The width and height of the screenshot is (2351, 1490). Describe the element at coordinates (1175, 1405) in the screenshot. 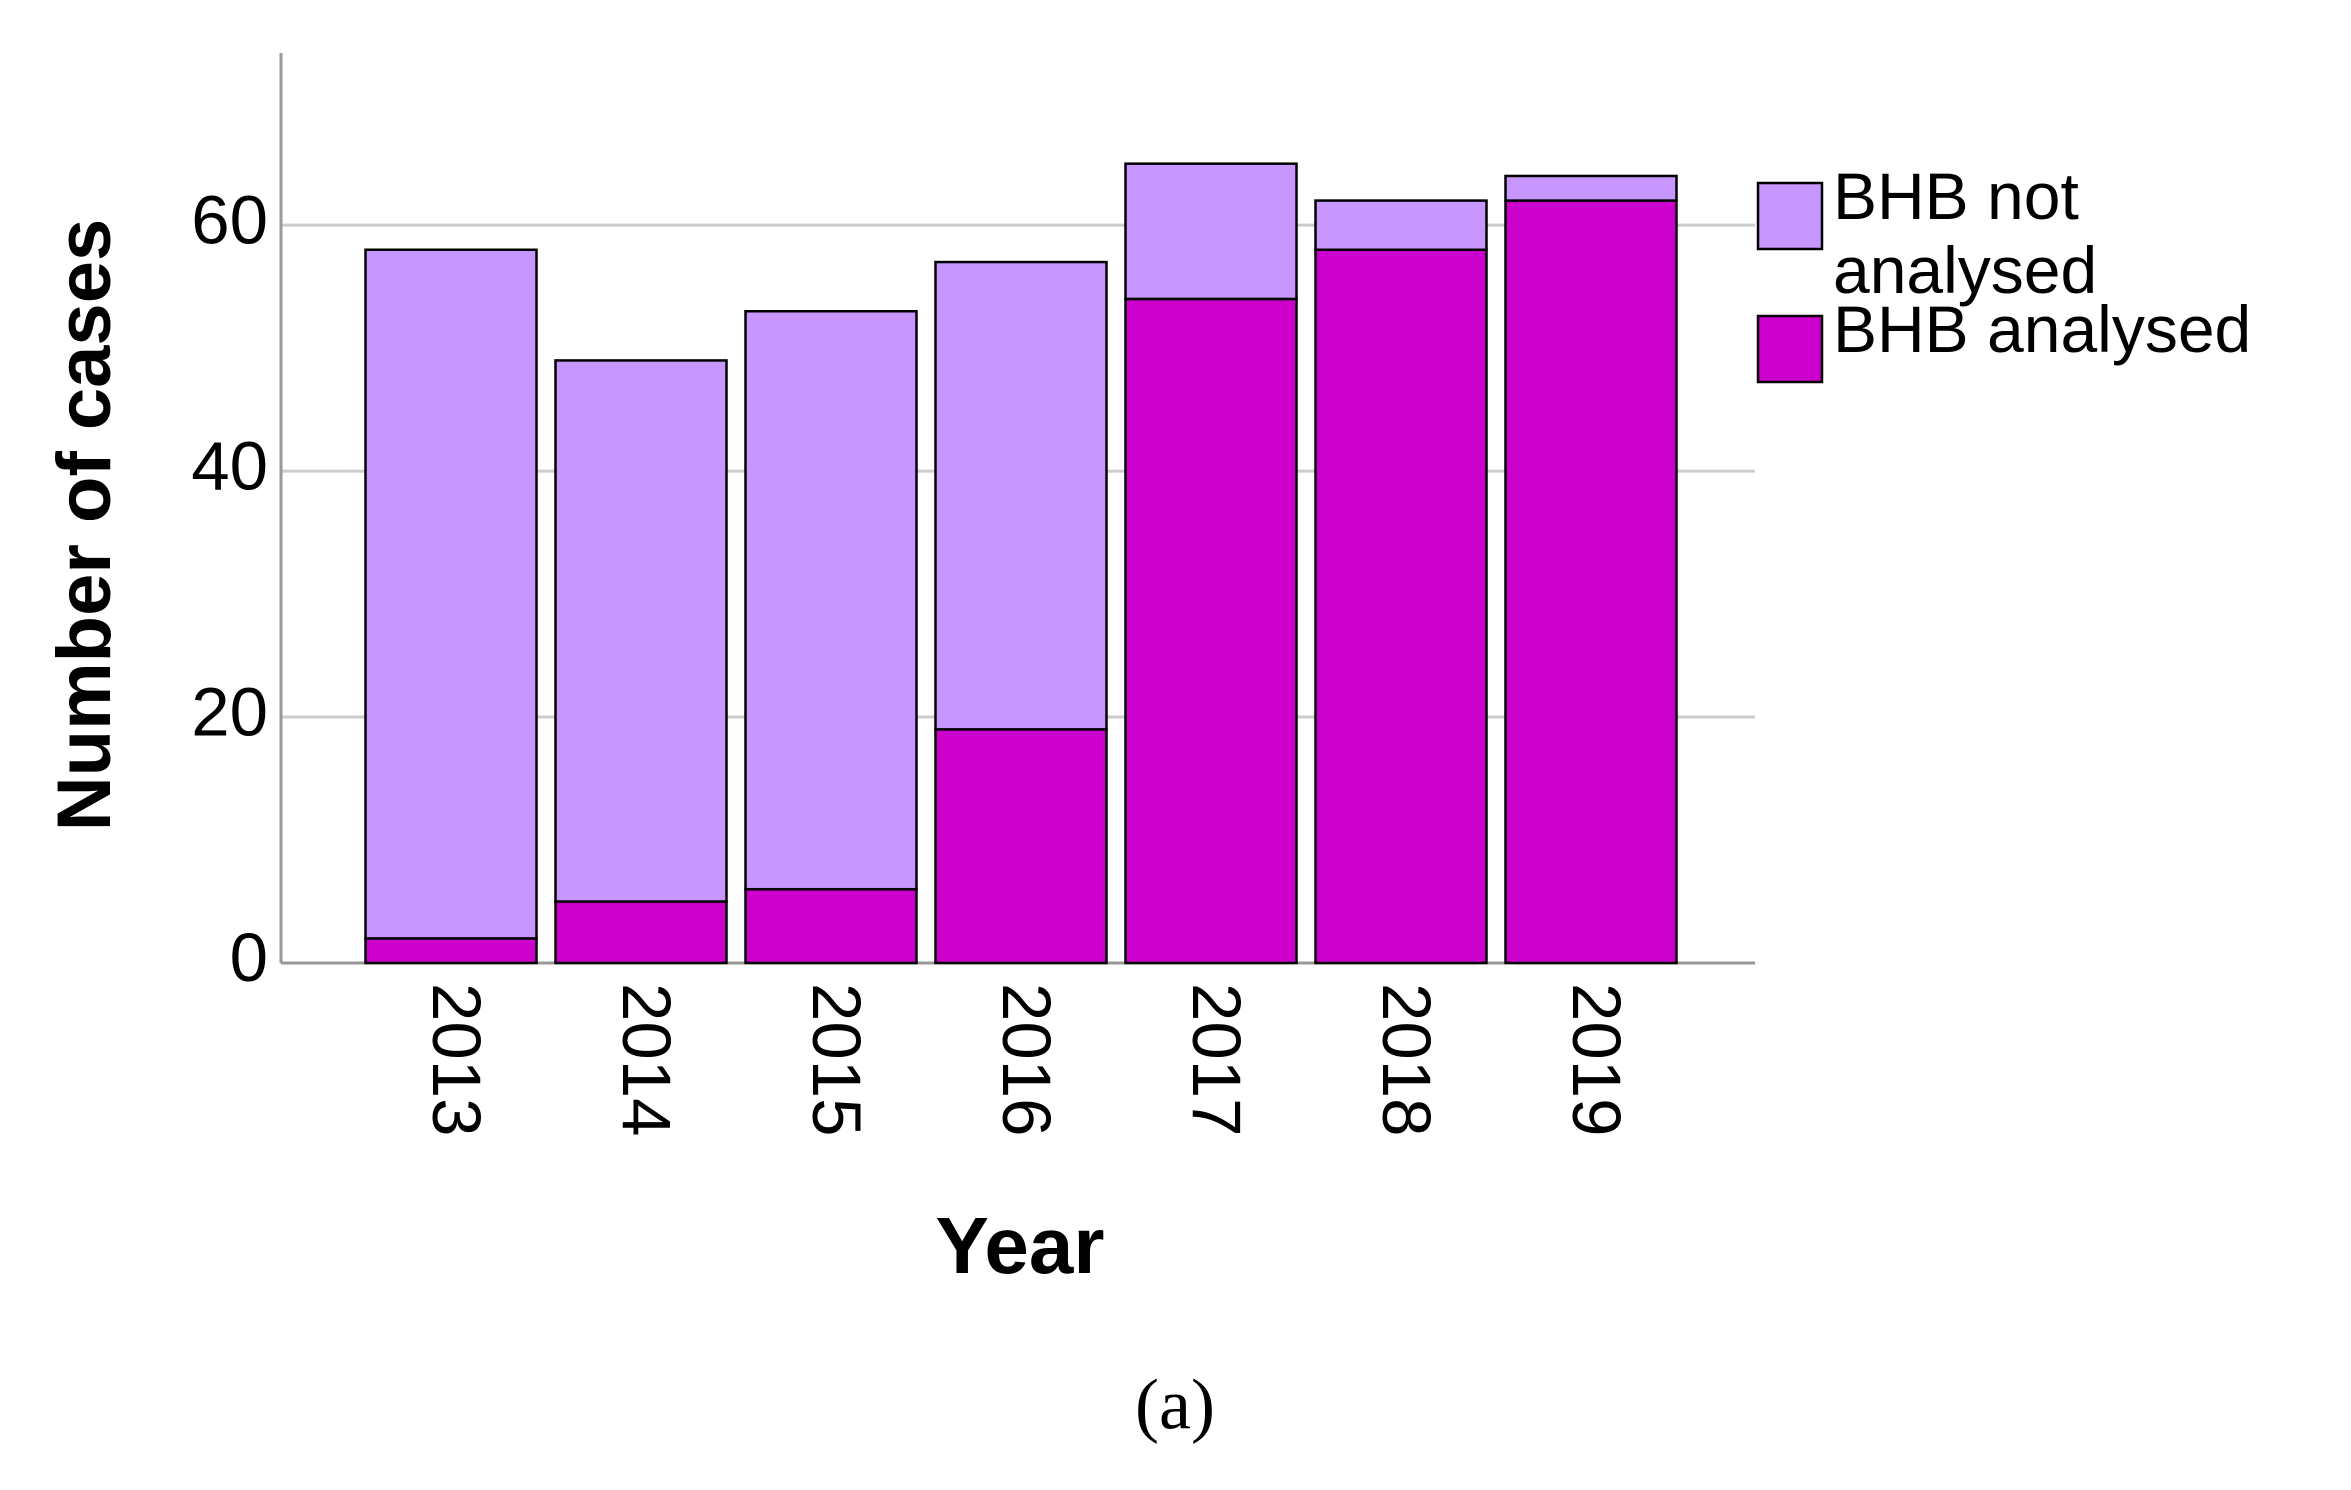

I see `caption: (a)` at that location.